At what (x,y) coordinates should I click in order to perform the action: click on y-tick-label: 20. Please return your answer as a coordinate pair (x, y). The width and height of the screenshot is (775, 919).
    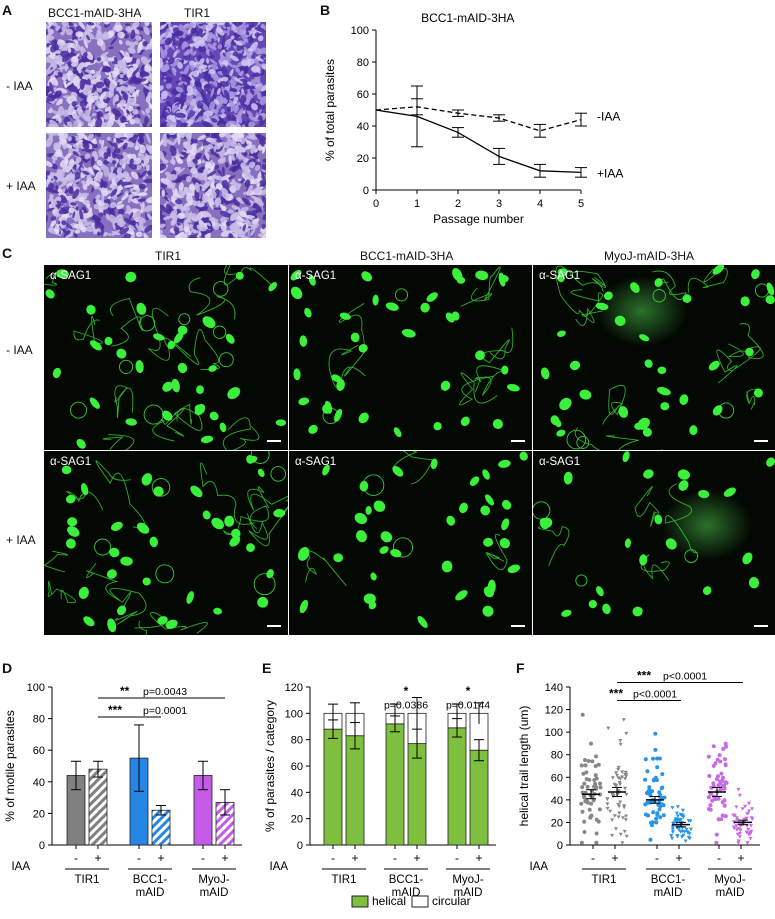
    Looking at the image, I should click on (39, 814).